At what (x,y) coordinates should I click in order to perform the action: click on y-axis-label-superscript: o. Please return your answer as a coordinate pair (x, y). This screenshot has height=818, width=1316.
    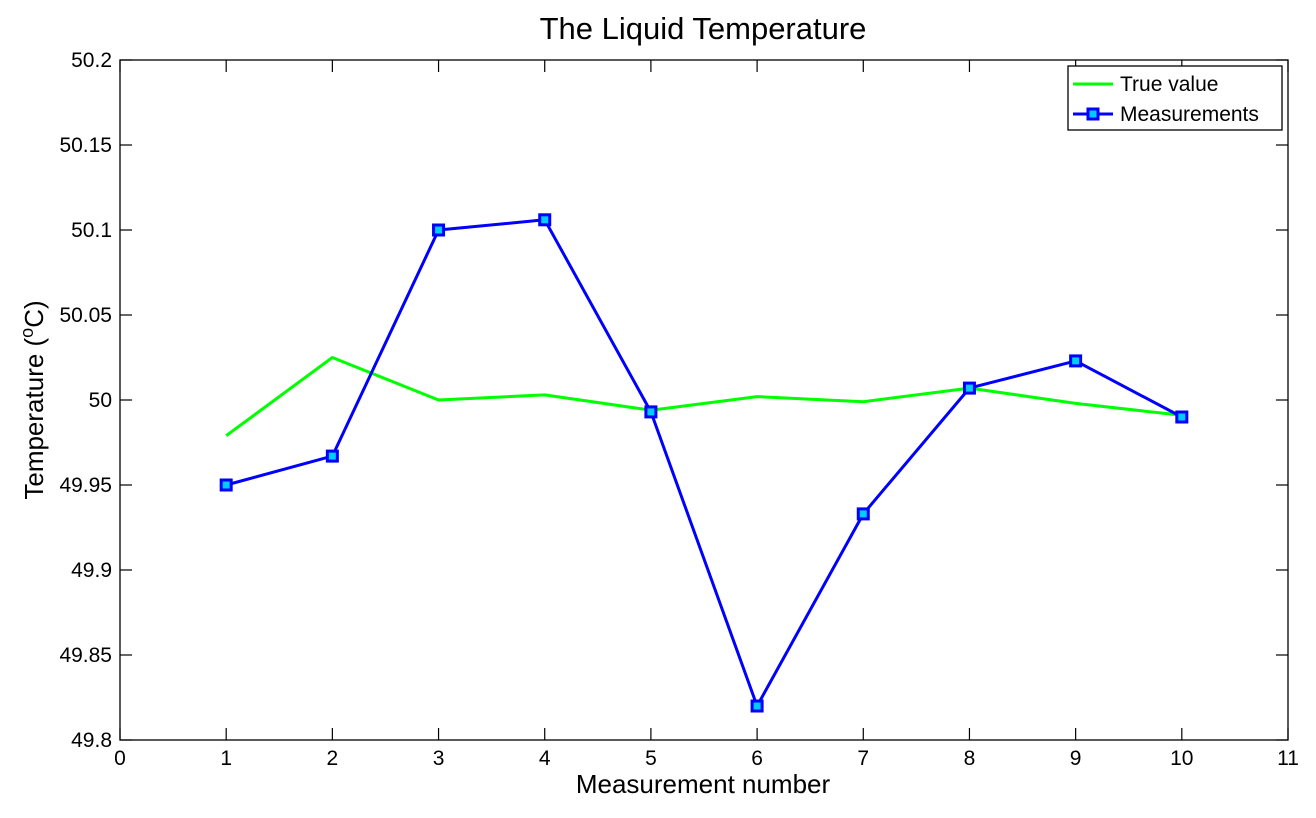
    Looking at the image, I should click on (27, 333).